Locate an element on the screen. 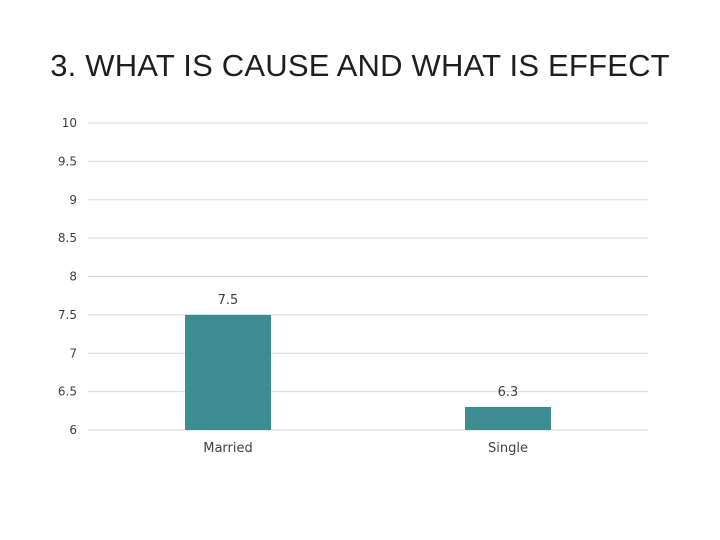 The height and width of the screenshot is (540, 720). x-axis: Married Single is located at coordinates (365, 448).